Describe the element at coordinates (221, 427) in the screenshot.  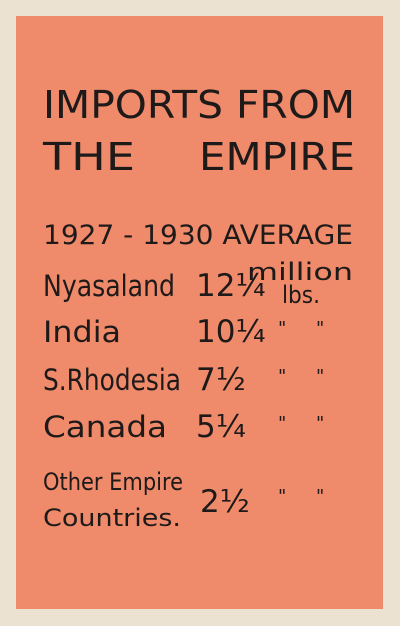
I see `amount: 5¼` at that location.